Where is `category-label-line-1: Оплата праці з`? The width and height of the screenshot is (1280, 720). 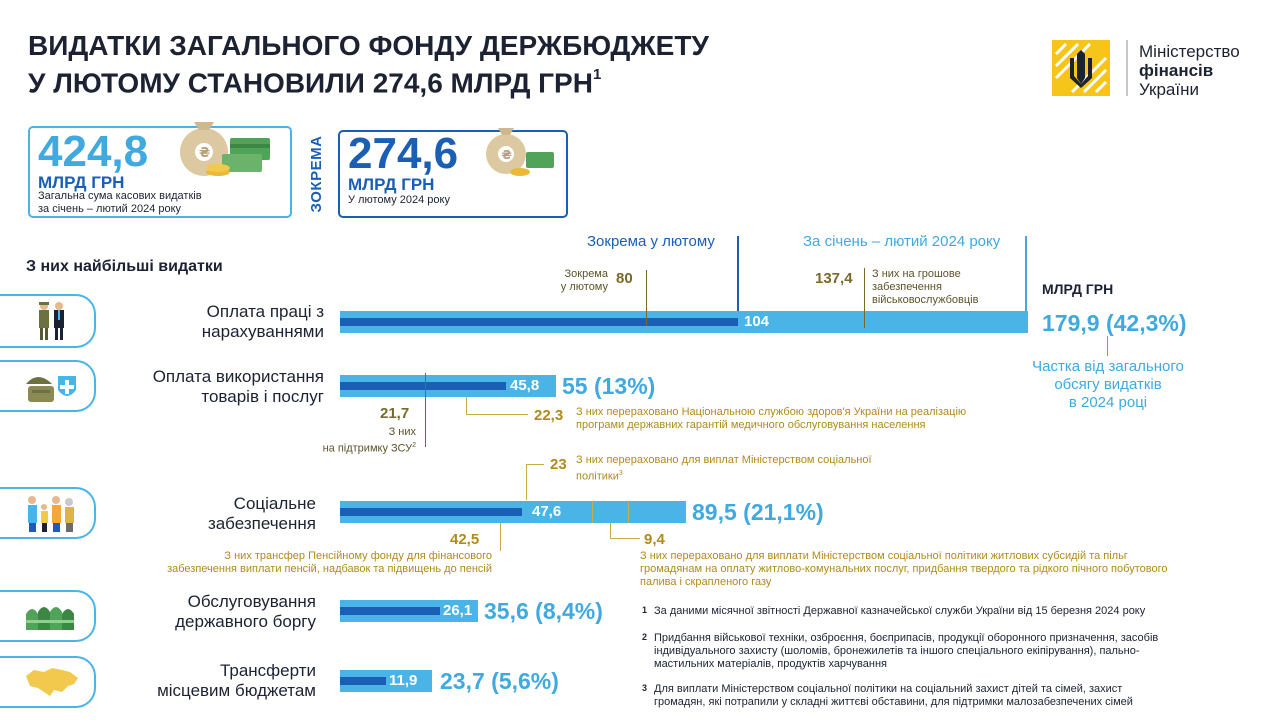
category-label-line-1: Оплата праці з is located at coordinates (265, 311).